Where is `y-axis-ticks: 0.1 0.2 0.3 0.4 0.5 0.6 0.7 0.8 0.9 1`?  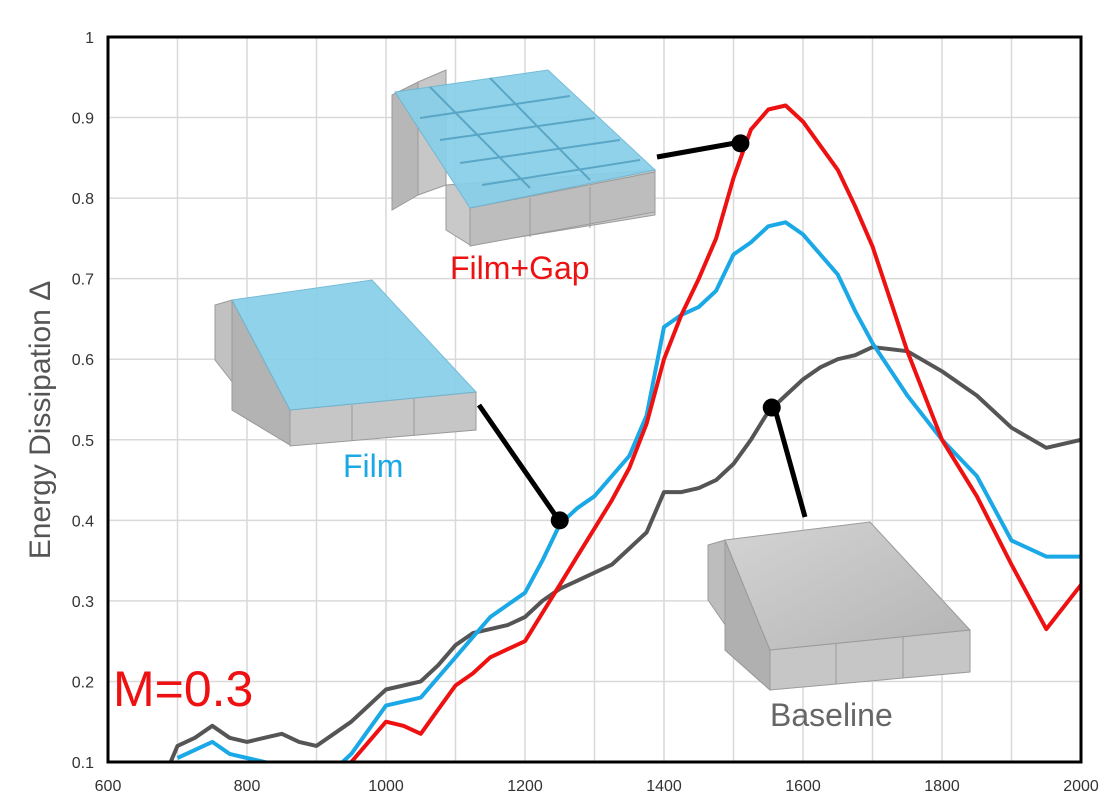 y-axis-ticks: 0.1 0.2 0.3 0.4 0.5 0.6 0.7 0.8 0.9 1 is located at coordinates (83, 401).